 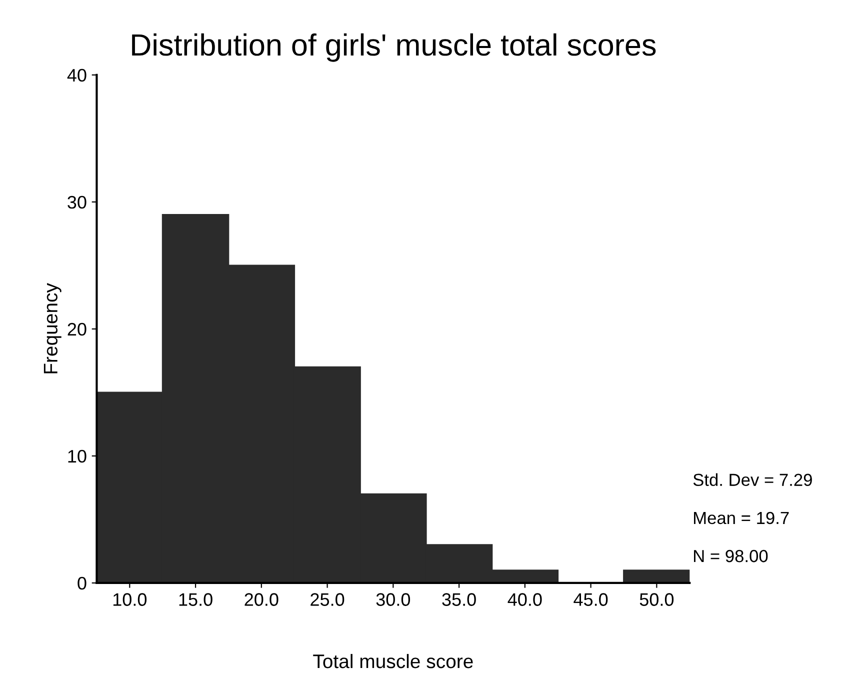 What do you see at coordinates (657, 599) in the screenshot?
I see `x-tick-label: 50.0` at bounding box center [657, 599].